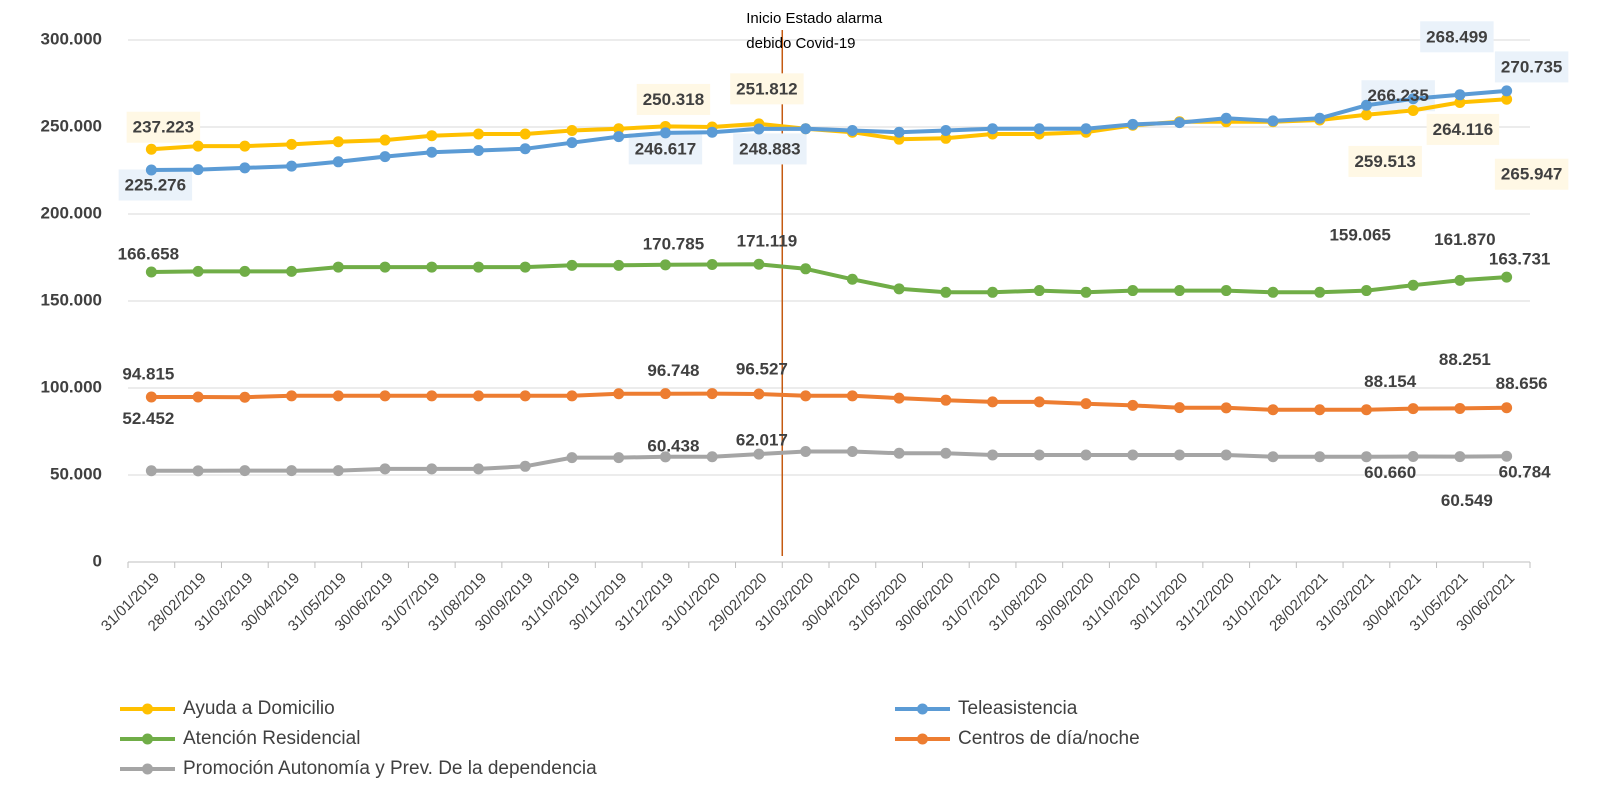 The image size is (1603, 800). I want to click on data-label: 170.785, so click(673, 243).